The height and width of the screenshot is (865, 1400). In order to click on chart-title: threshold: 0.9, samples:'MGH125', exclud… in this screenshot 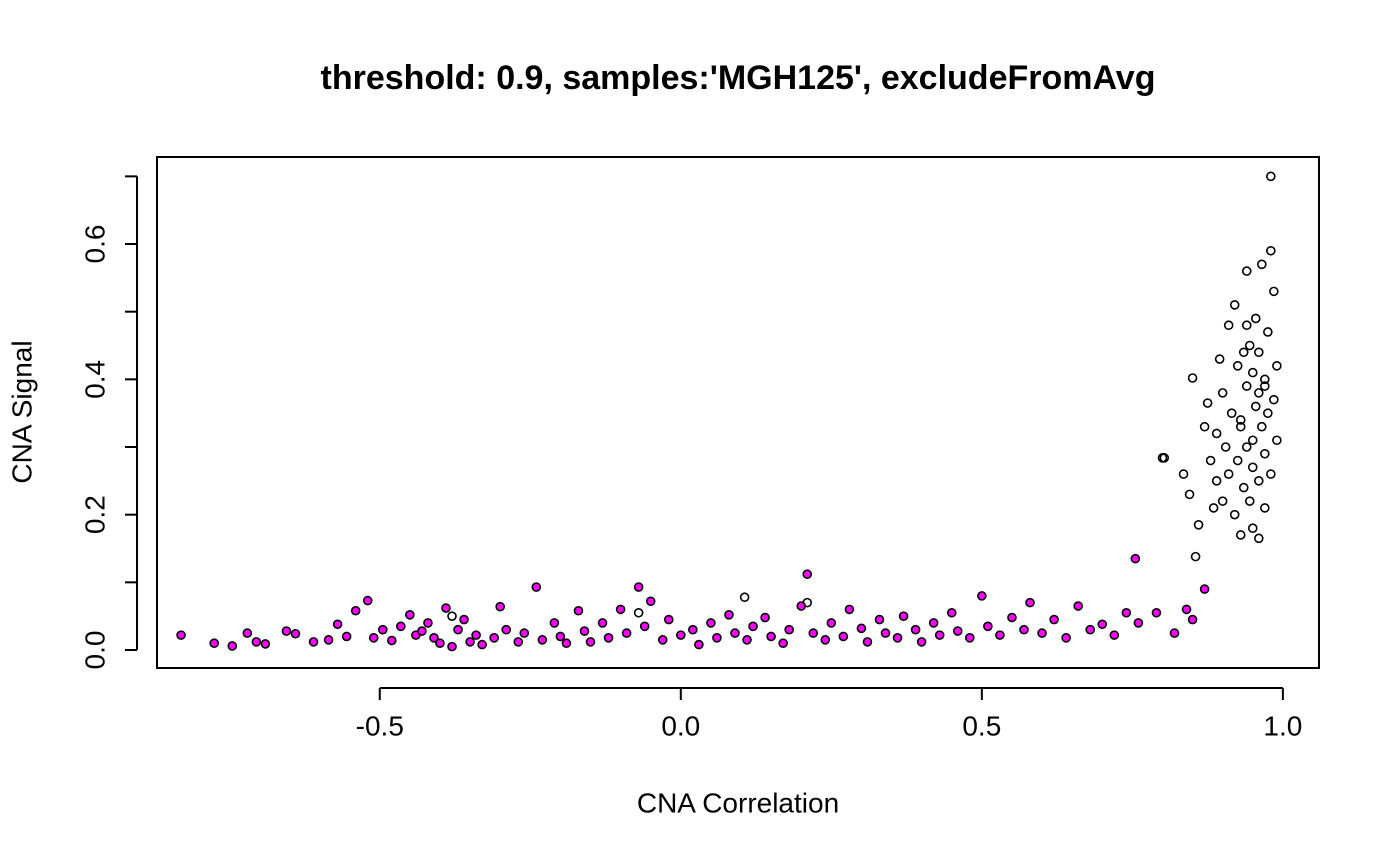, I will do `click(738, 78)`.